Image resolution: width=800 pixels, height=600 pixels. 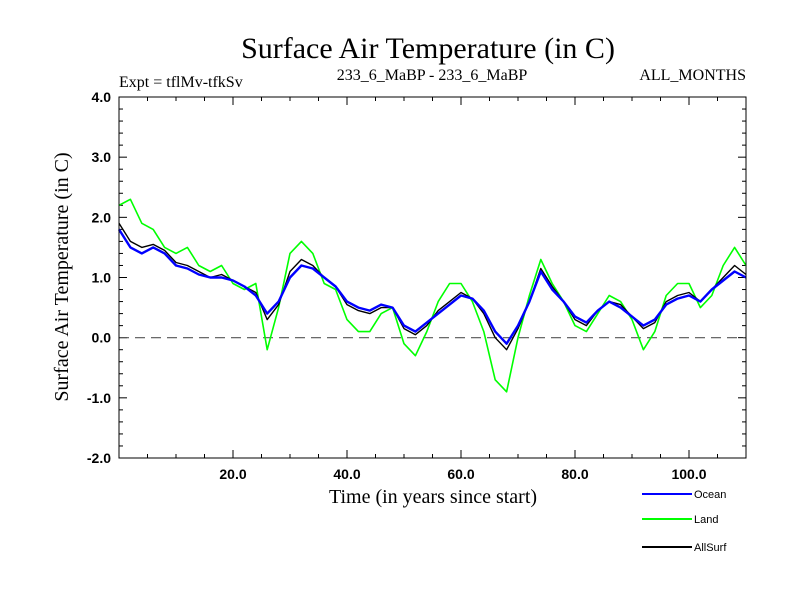 I want to click on x-tick-label: 100.0, so click(x=688, y=474).